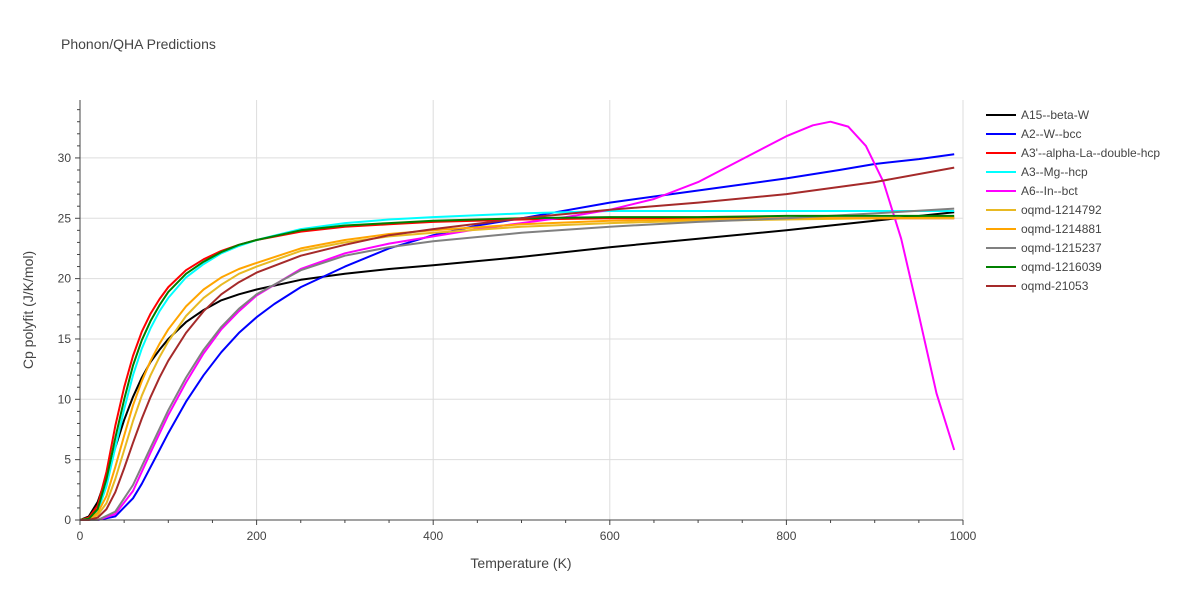 This screenshot has height=605, width=1200. Describe the element at coordinates (65, 279) in the screenshot. I see `y-tick-label: 20` at that location.